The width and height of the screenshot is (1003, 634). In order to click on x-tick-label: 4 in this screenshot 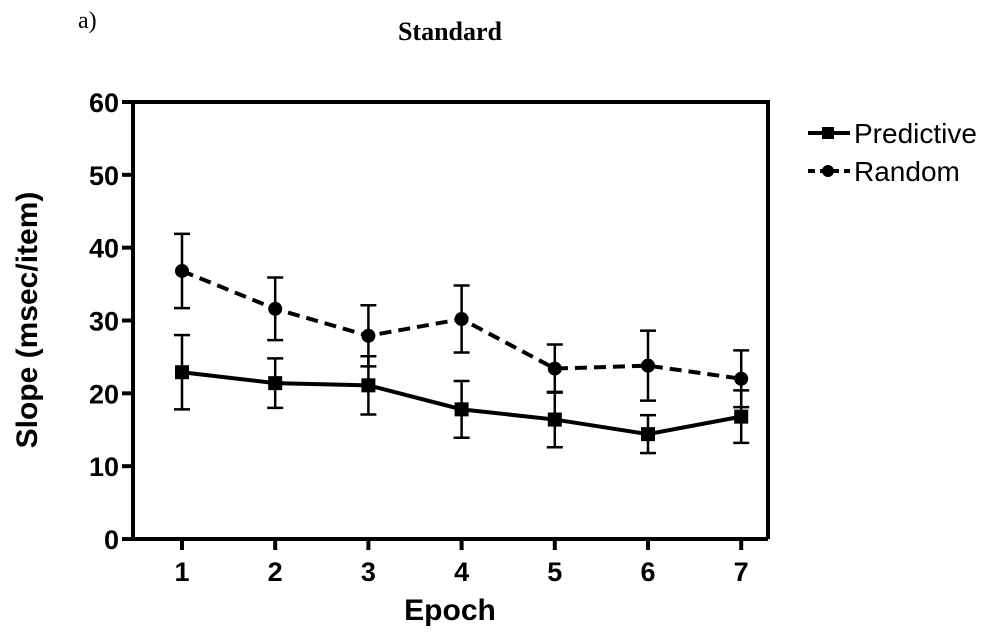, I will do `click(461, 572)`.